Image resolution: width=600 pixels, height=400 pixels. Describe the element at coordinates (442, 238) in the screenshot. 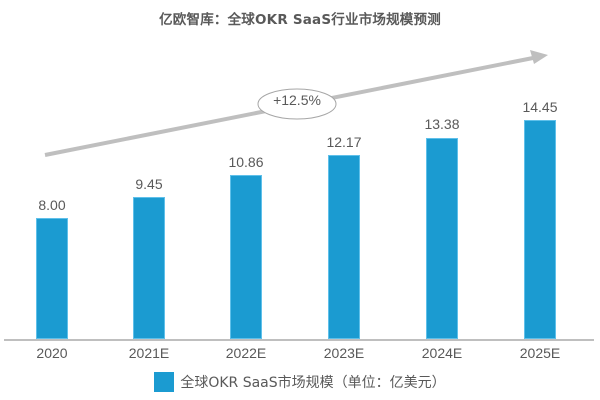

I see `bar-2024e` at that location.